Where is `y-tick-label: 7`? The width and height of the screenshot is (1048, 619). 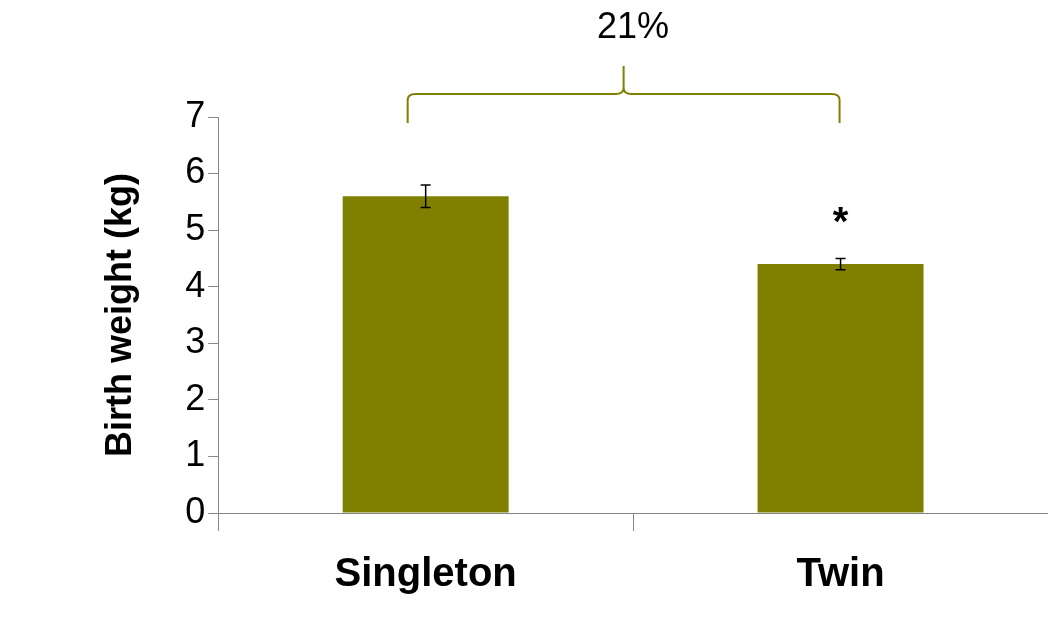
y-tick-label: 7 is located at coordinates (195, 114).